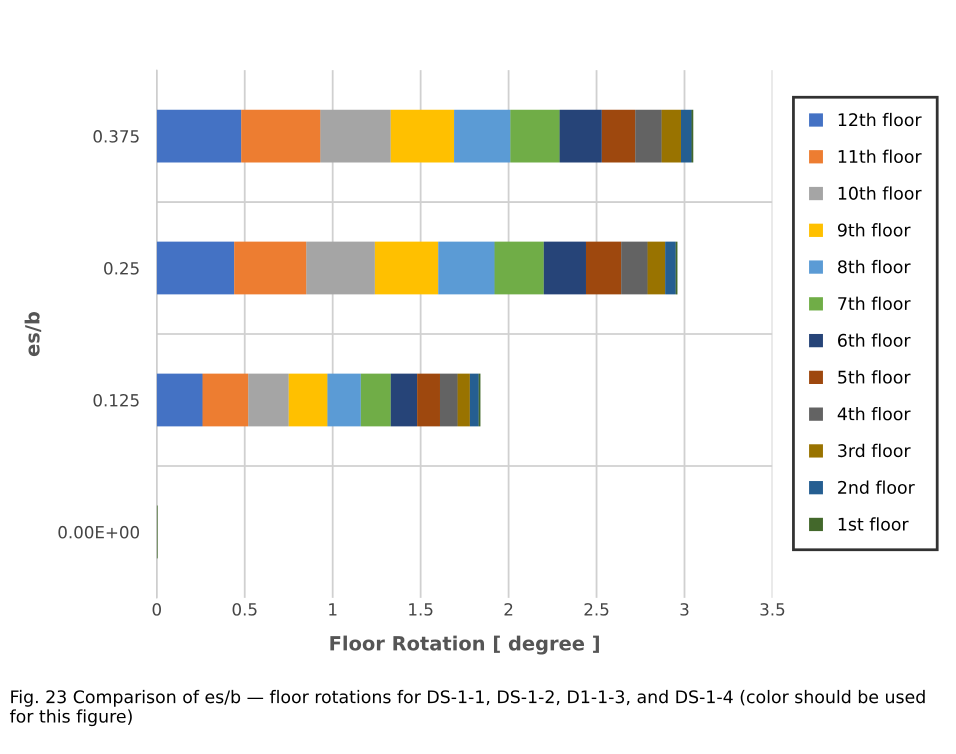 This screenshot has height=754, width=956. What do you see at coordinates (420, 609) in the screenshot?
I see `x-tick-label: 1.5` at bounding box center [420, 609].